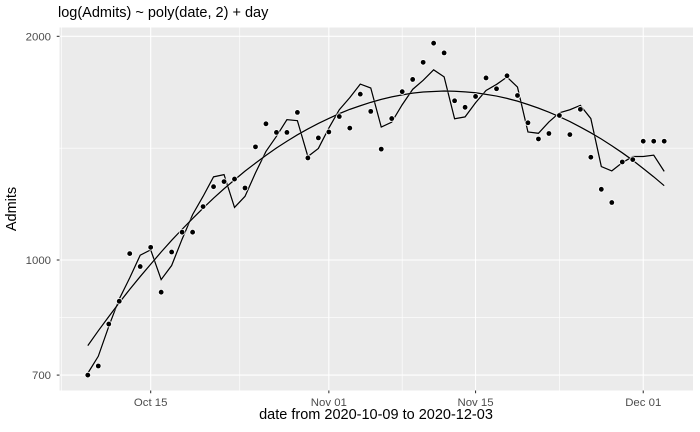 This screenshot has height=432, width=700. I want to click on y-tick-label: 1000, so click(38, 261).